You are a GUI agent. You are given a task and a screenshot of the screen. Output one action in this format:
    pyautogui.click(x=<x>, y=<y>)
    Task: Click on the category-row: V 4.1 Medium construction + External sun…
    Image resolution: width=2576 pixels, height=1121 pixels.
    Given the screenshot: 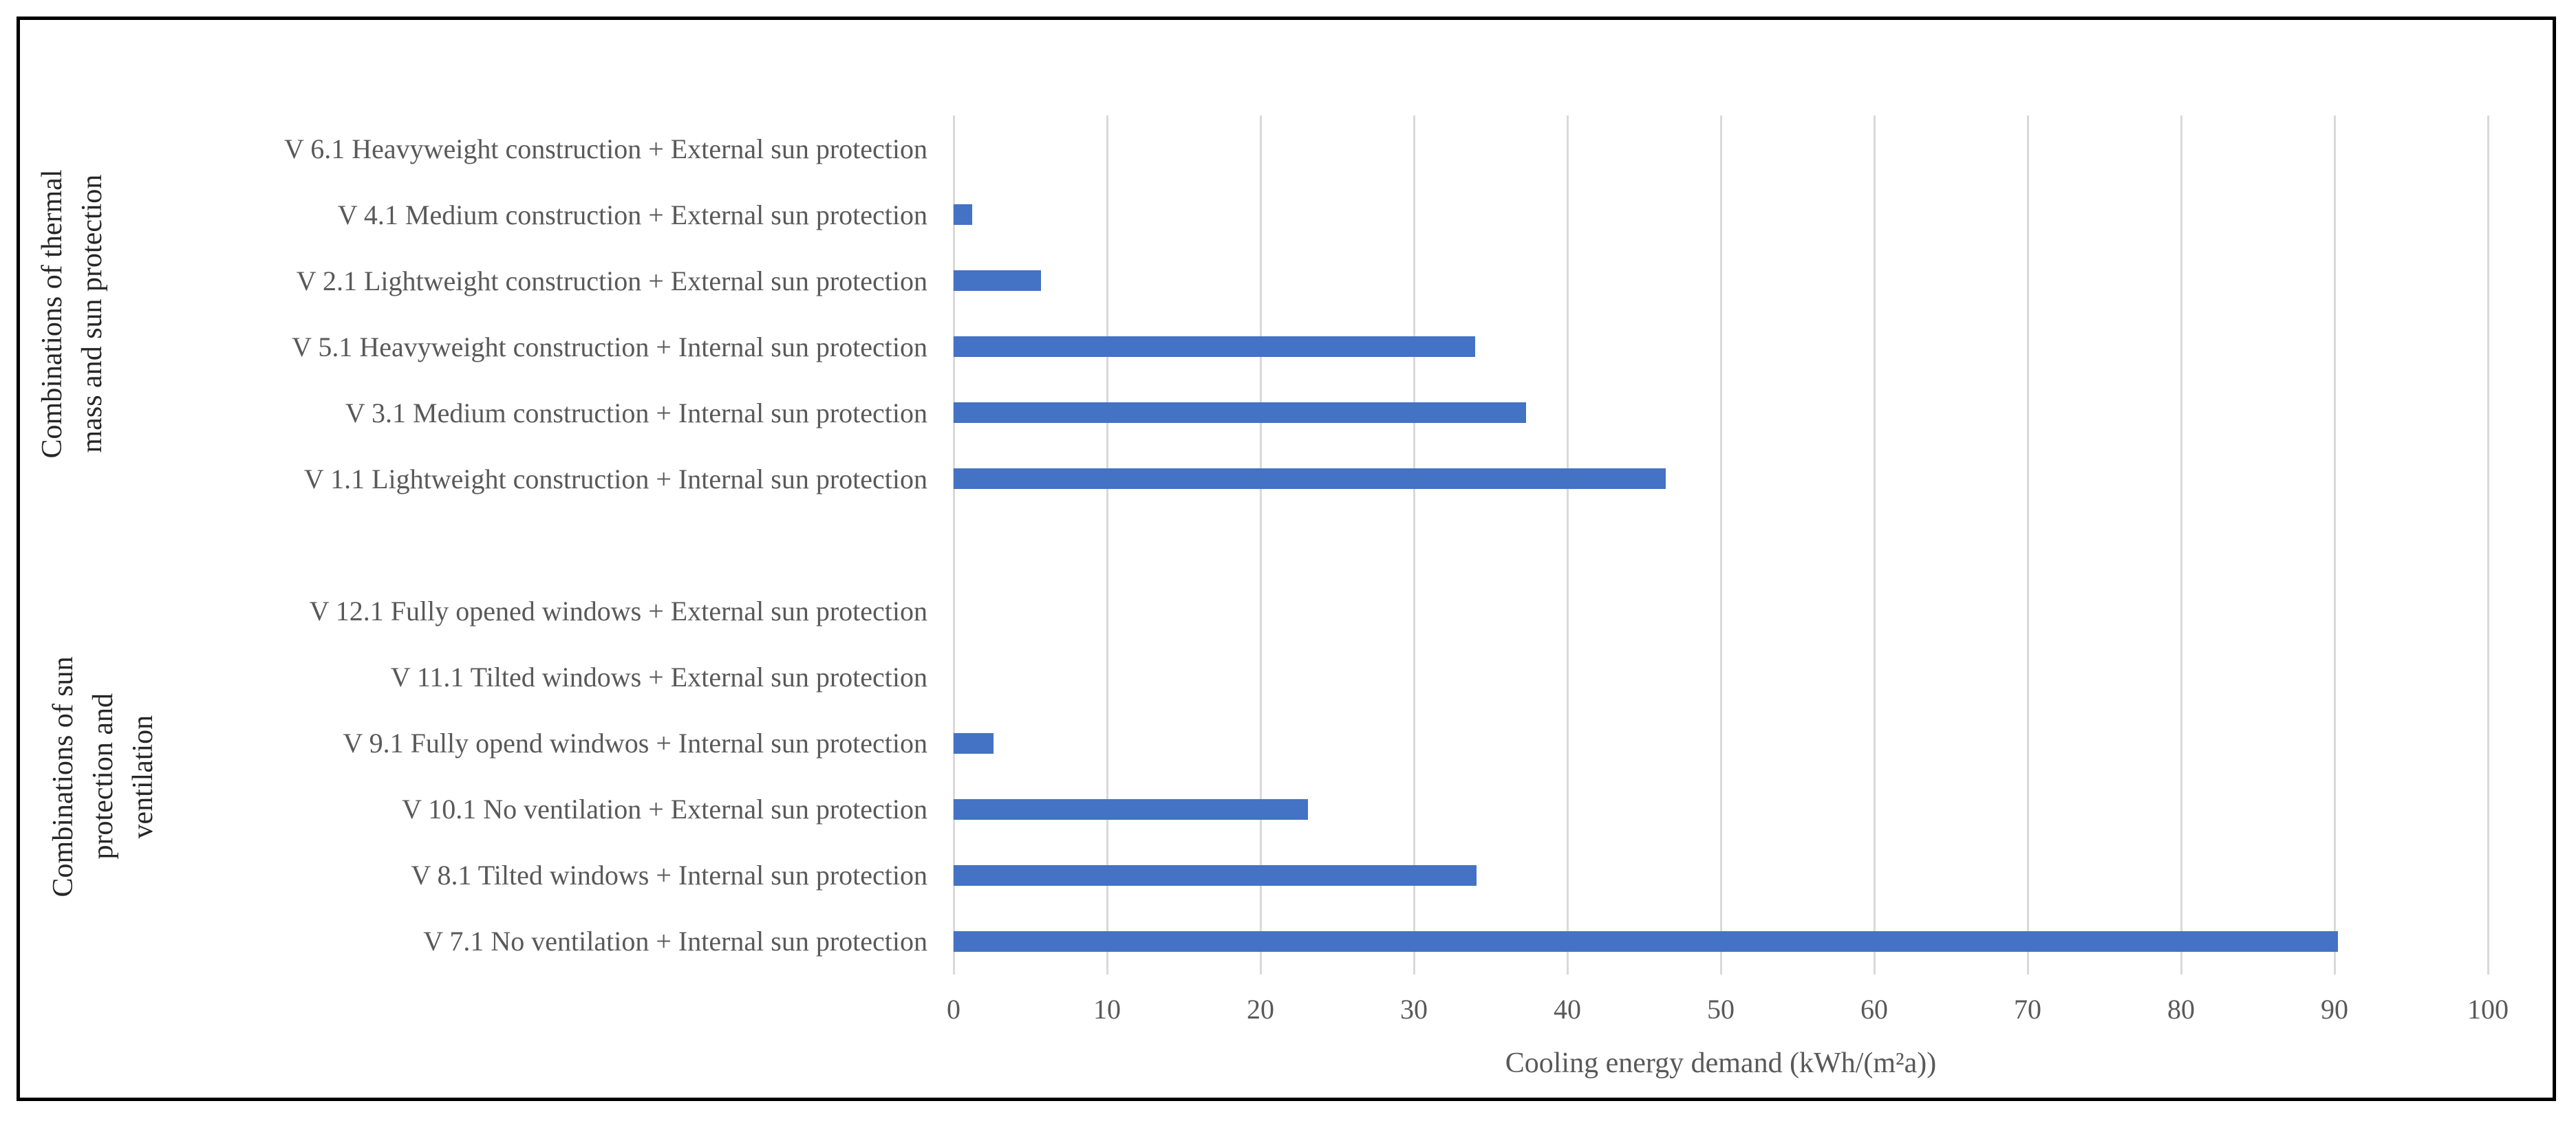 What is the action you would take?
    pyautogui.click(x=1288, y=215)
    